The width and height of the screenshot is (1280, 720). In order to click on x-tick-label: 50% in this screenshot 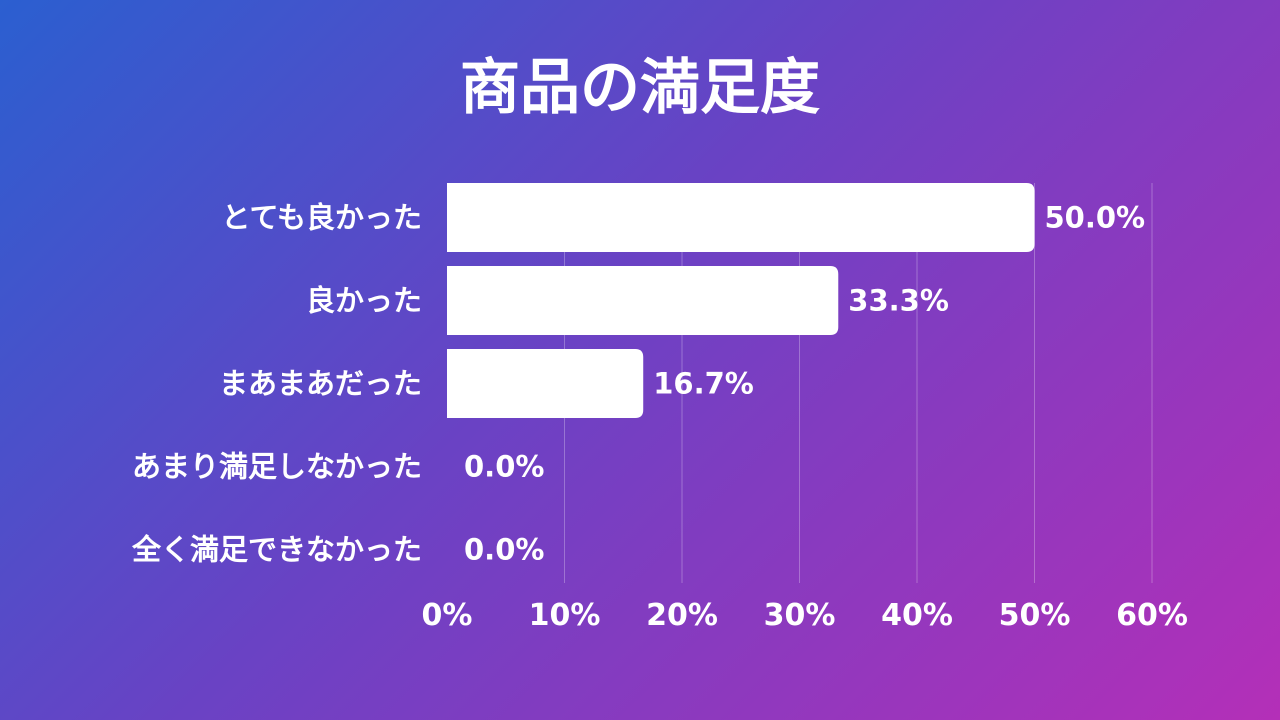, I will do `click(1035, 615)`.